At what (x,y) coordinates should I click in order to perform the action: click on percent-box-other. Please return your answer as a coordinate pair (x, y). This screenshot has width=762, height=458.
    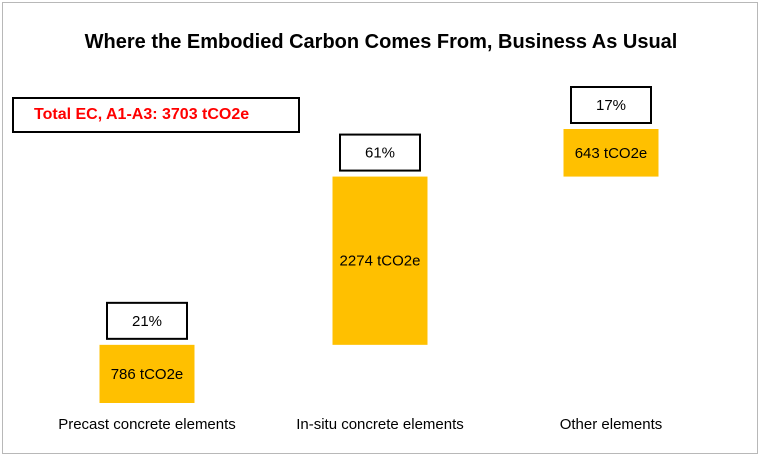
    Looking at the image, I should click on (611, 105).